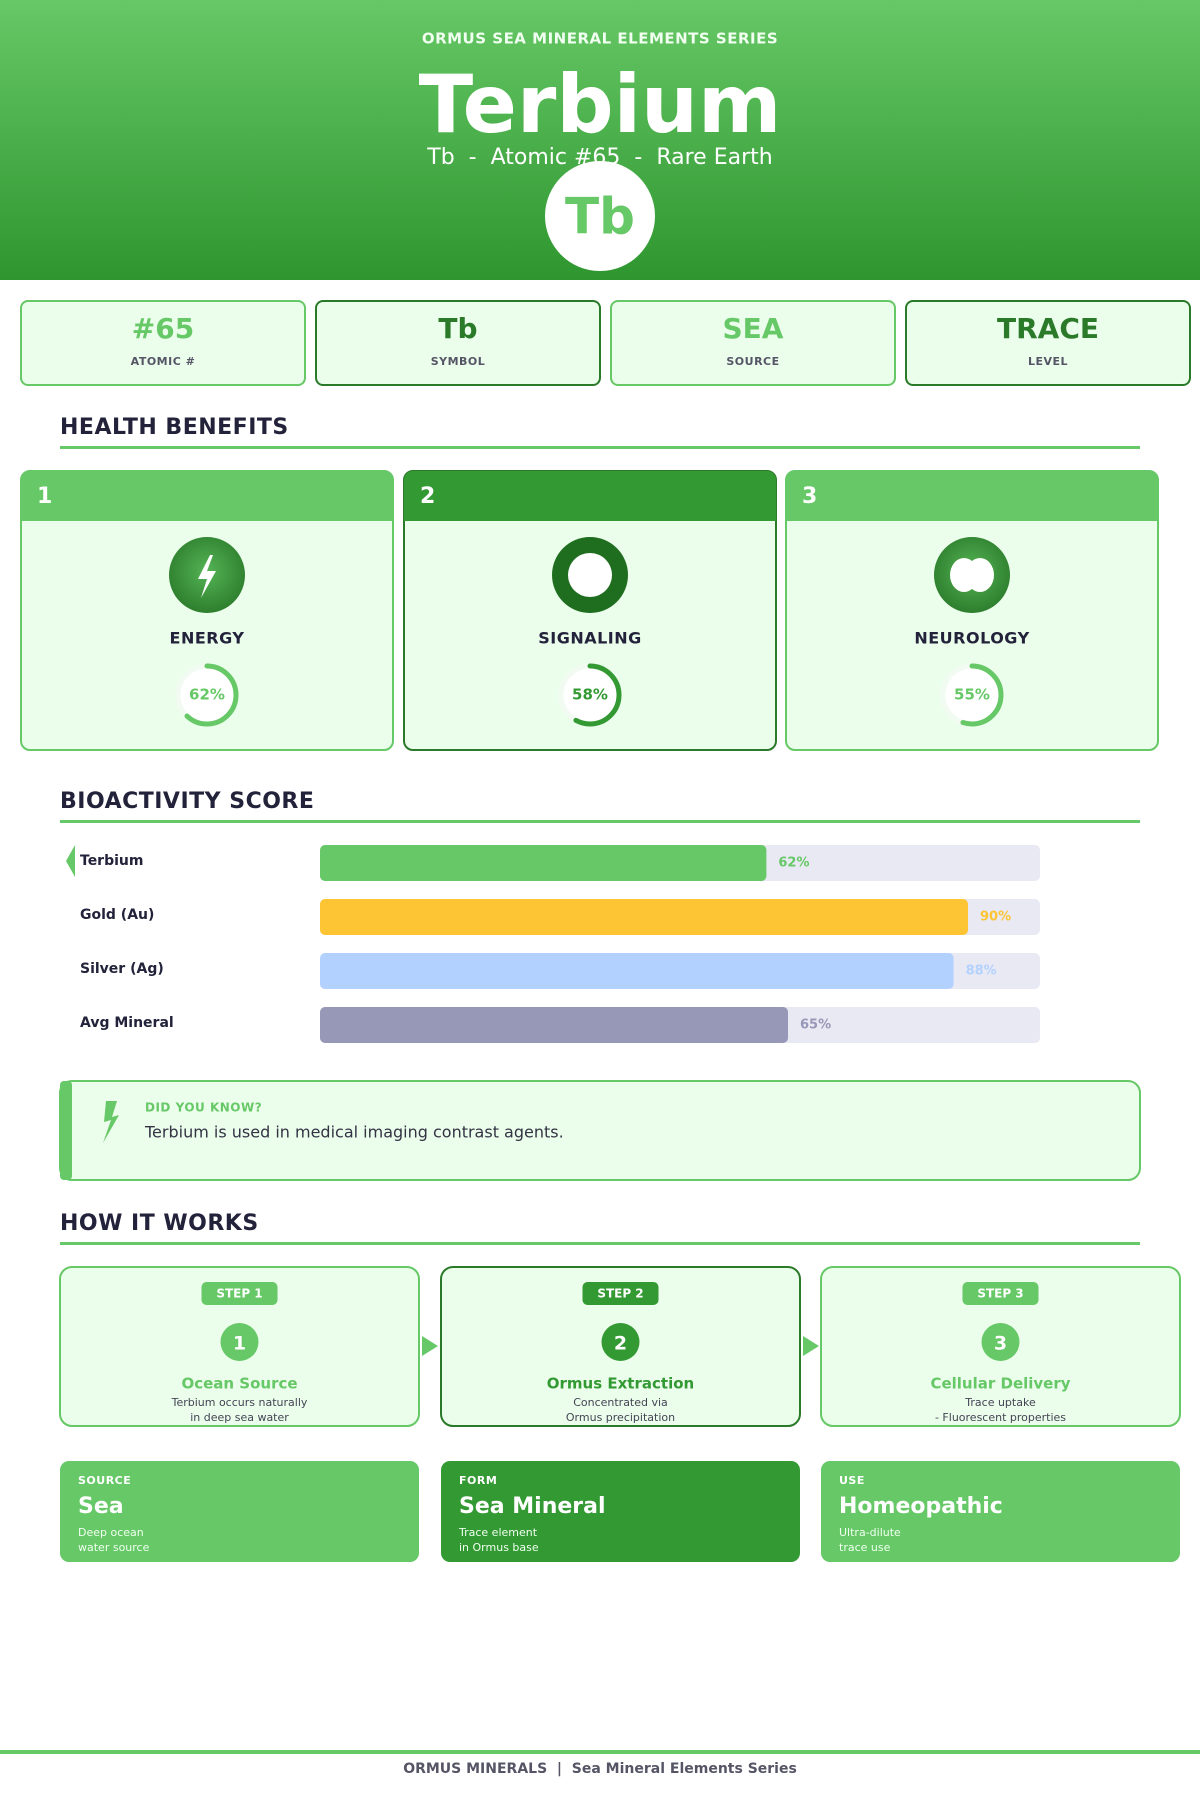 The image size is (1200, 1804). I want to click on step-line: Ormus precipitation, so click(620, 1417).